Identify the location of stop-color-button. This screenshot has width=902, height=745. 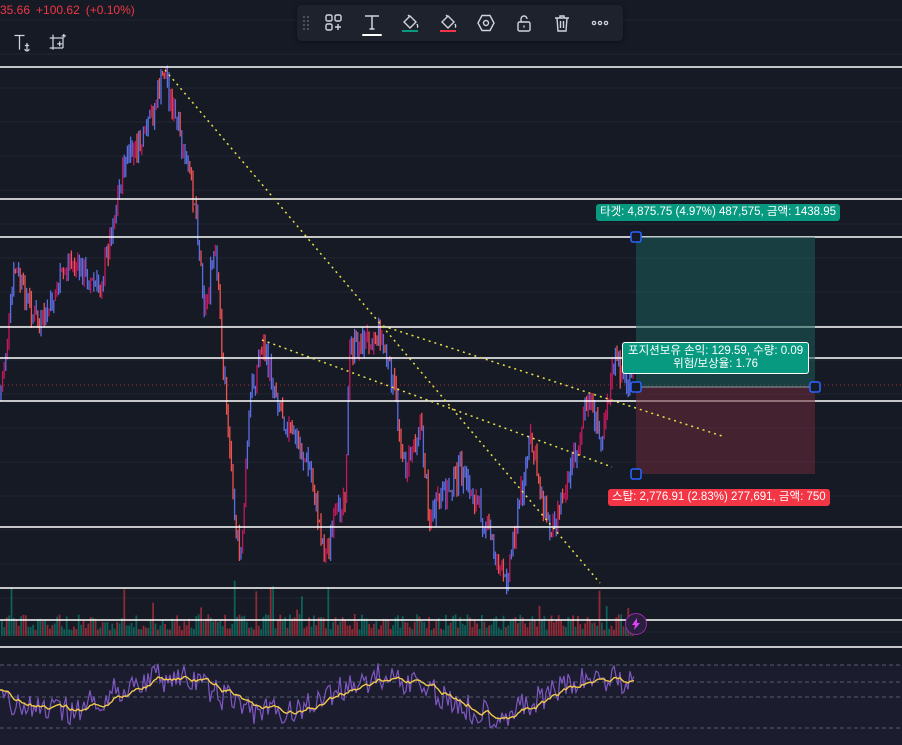
(448, 23).